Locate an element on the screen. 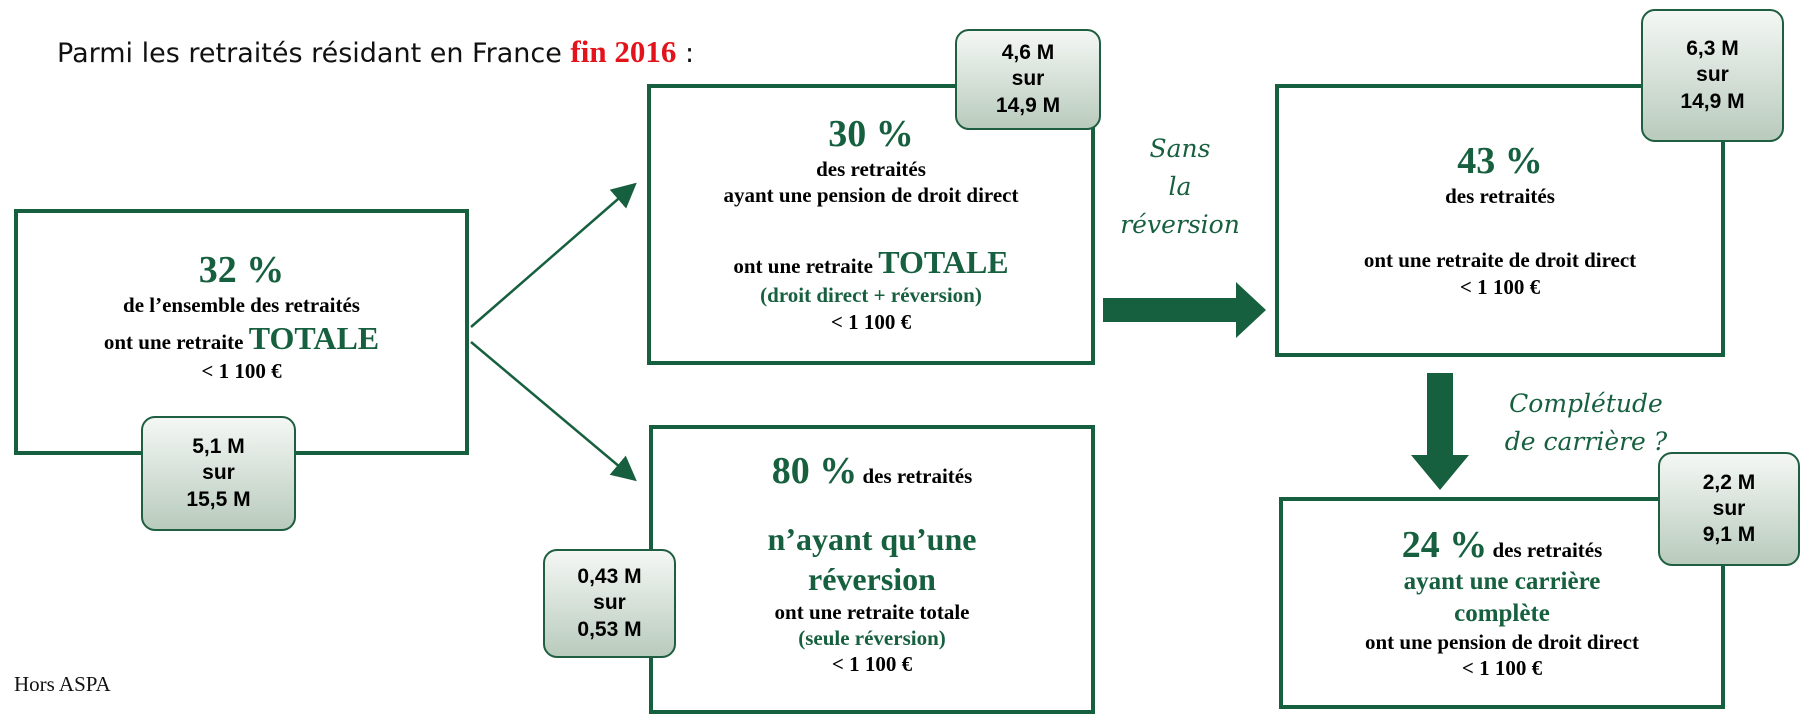  emphasis: réversion is located at coordinates (872, 578).